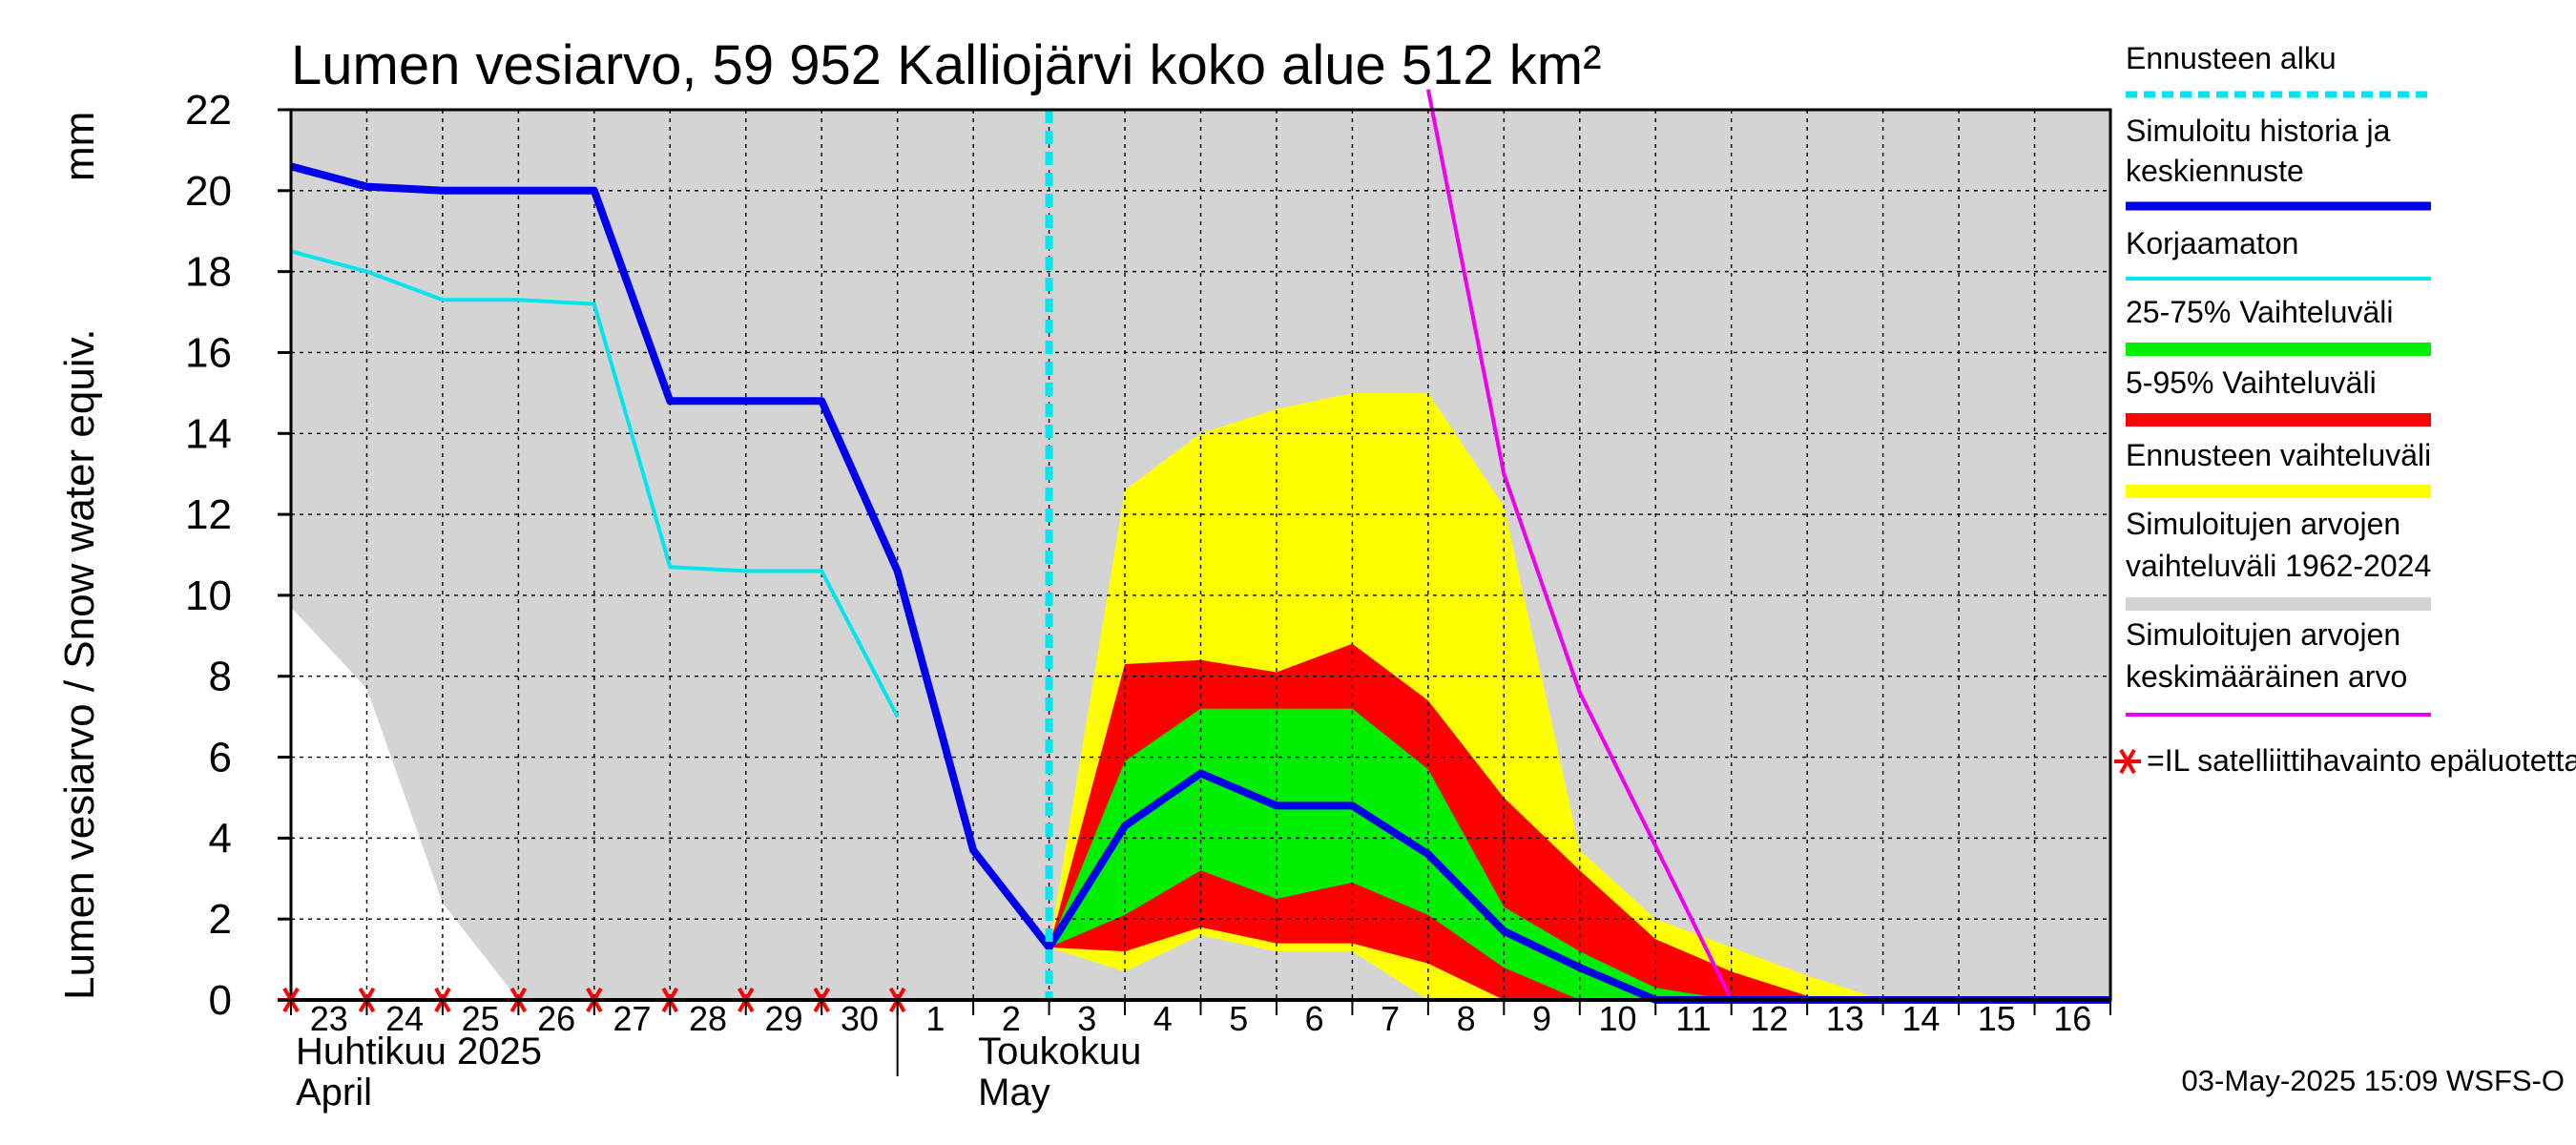 The height and width of the screenshot is (1145, 2576). What do you see at coordinates (1769, 1018) in the screenshot?
I see `x-tick-label: 12` at bounding box center [1769, 1018].